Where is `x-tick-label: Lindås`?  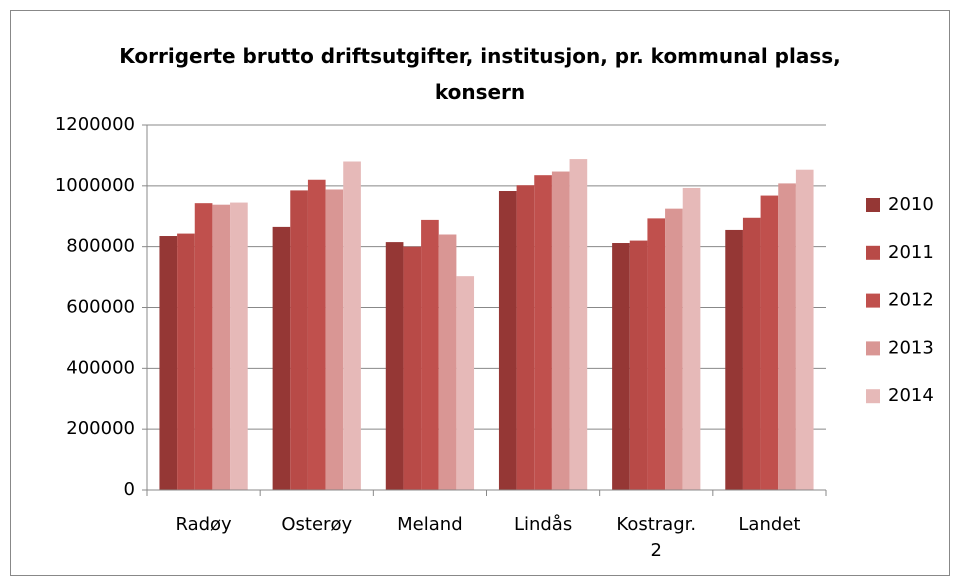
x-tick-label: Lindås is located at coordinates (543, 524).